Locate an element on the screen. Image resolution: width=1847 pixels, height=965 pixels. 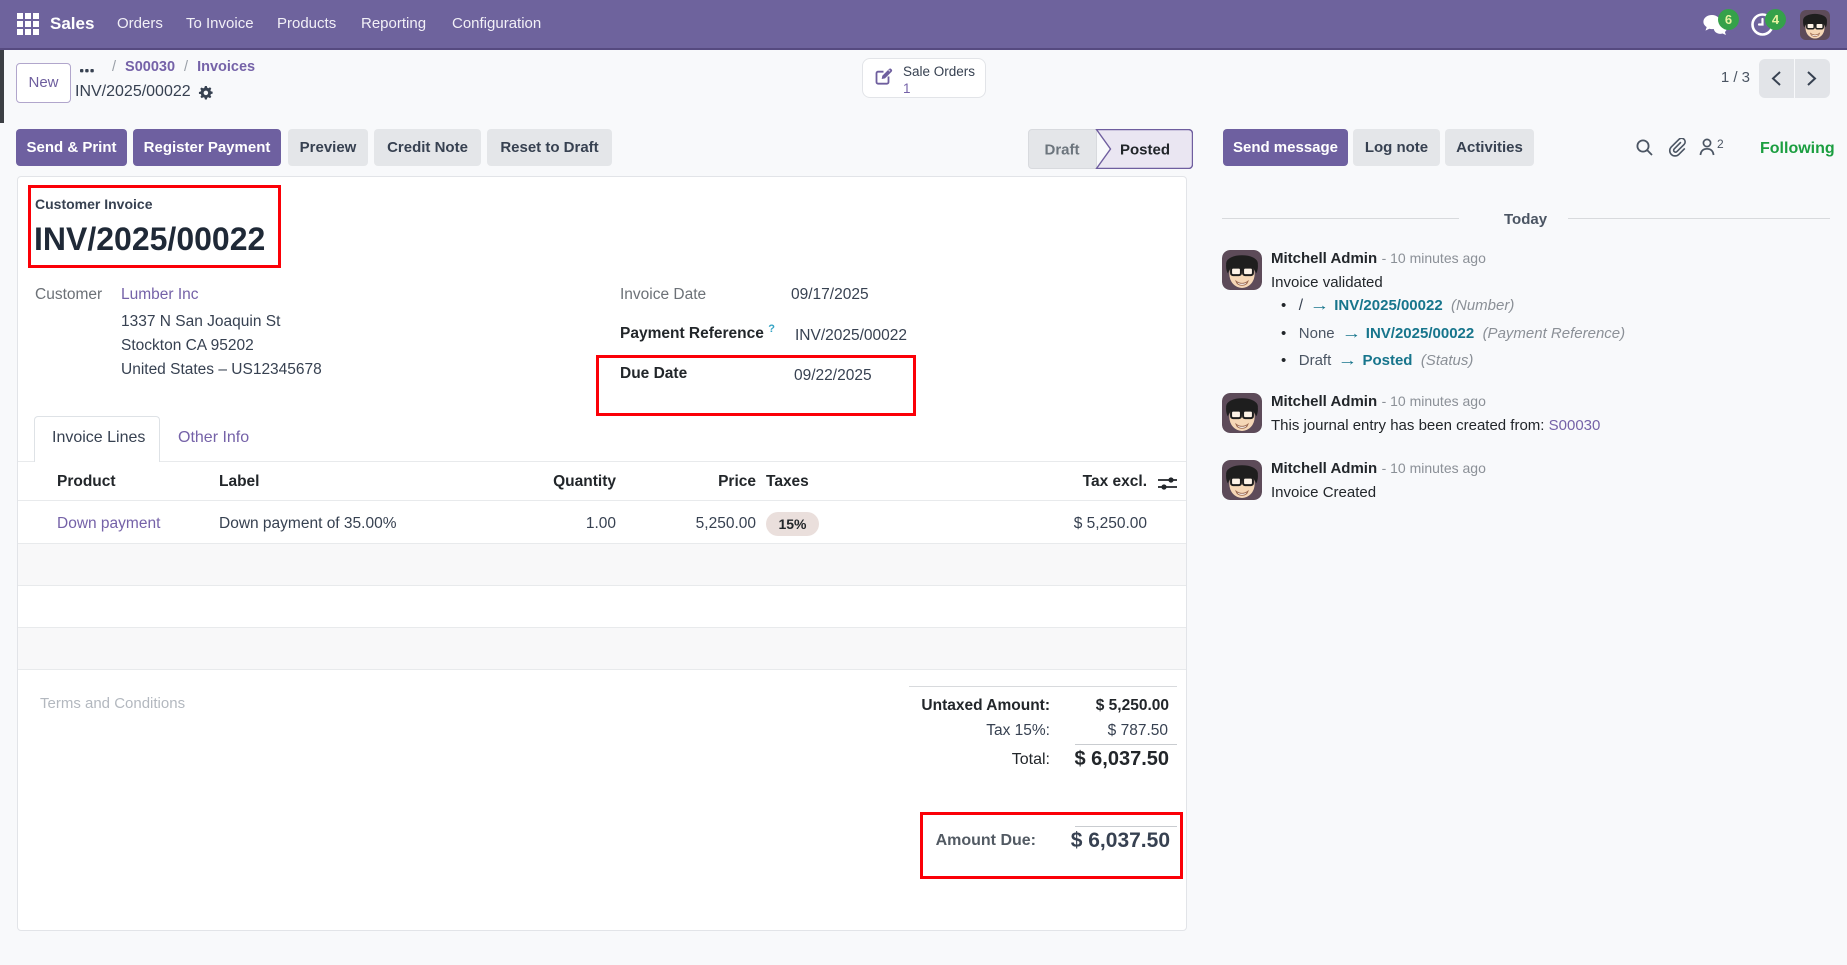
svg-text: Draft is located at coordinates (1061, 150).